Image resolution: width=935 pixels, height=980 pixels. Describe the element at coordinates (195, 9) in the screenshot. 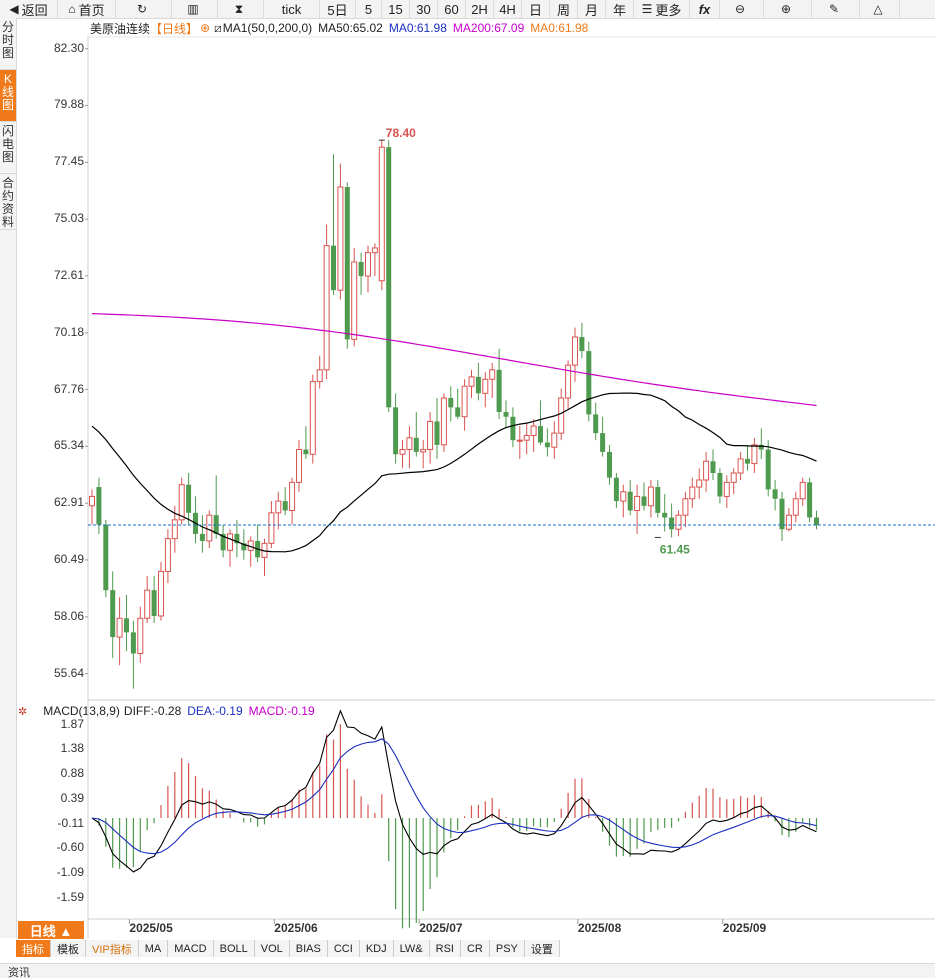

I see `bar-chart-button: ▥` at that location.